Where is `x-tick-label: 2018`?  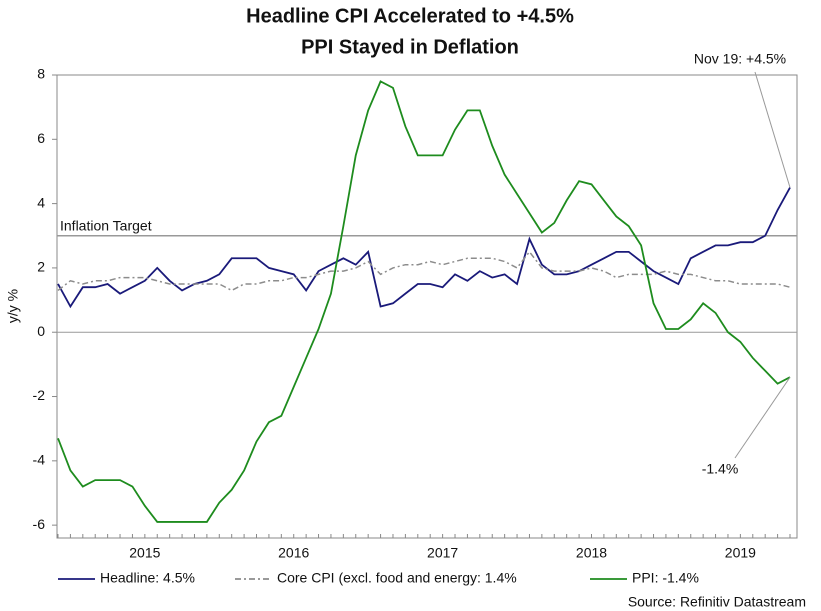
x-tick-label: 2018 is located at coordinates (591, 553).